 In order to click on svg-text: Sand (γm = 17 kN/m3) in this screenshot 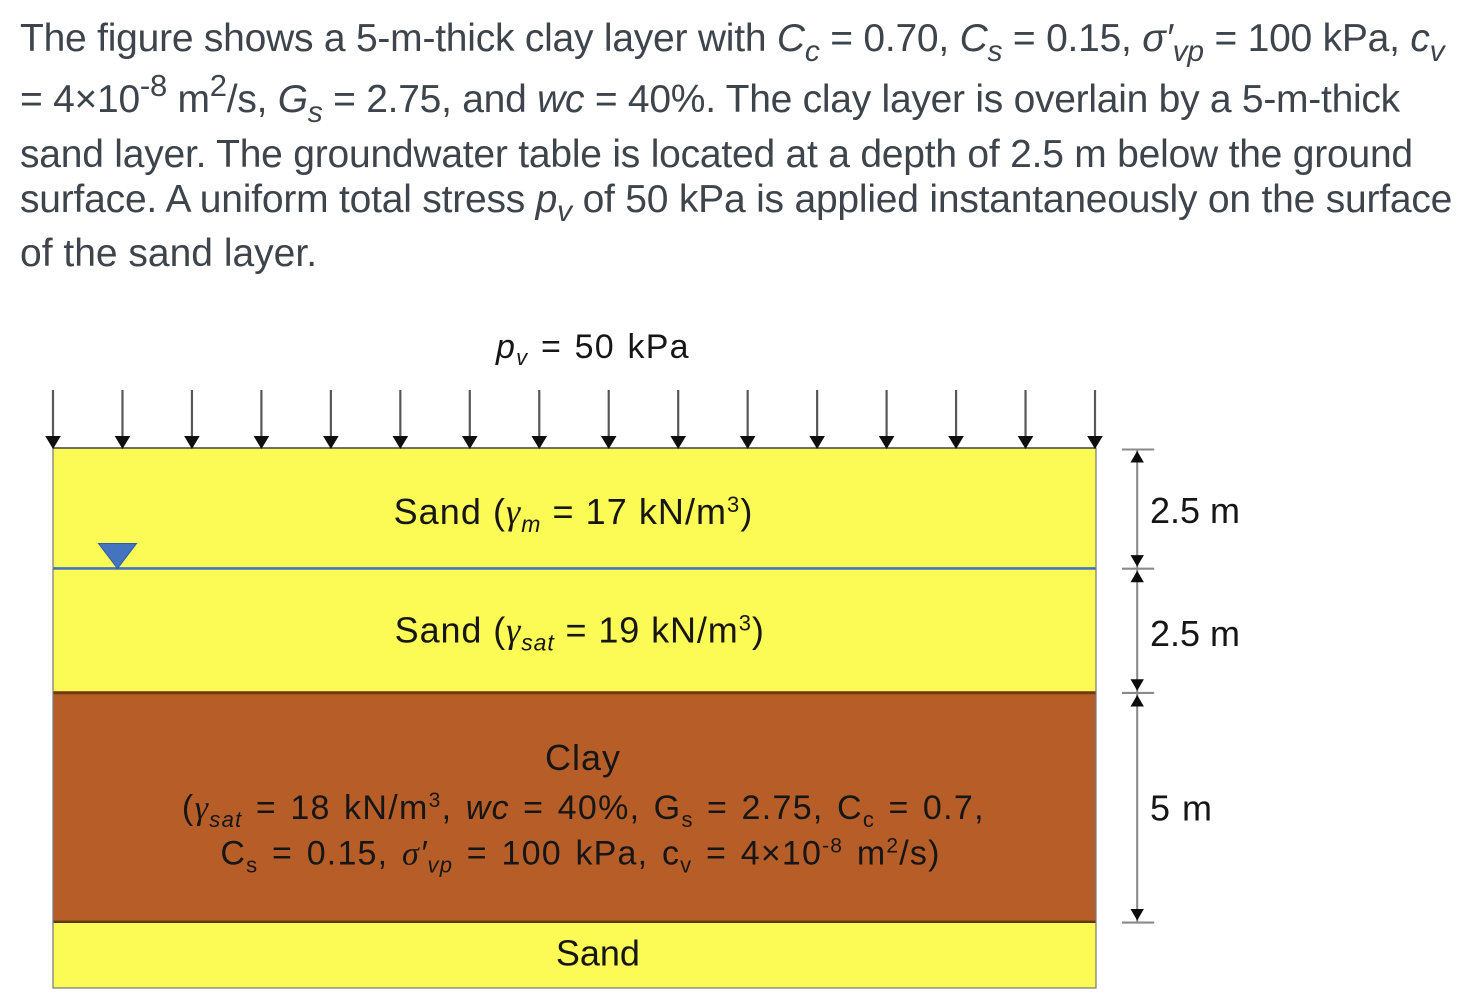, I will do `click(574, 514)`.